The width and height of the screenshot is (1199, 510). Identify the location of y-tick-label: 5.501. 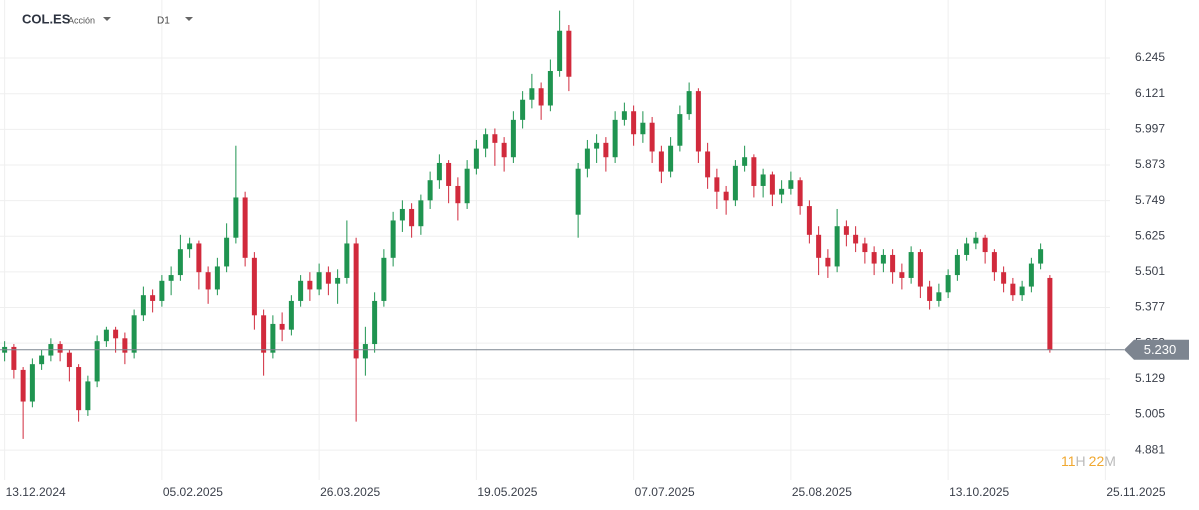
(1150, 271).